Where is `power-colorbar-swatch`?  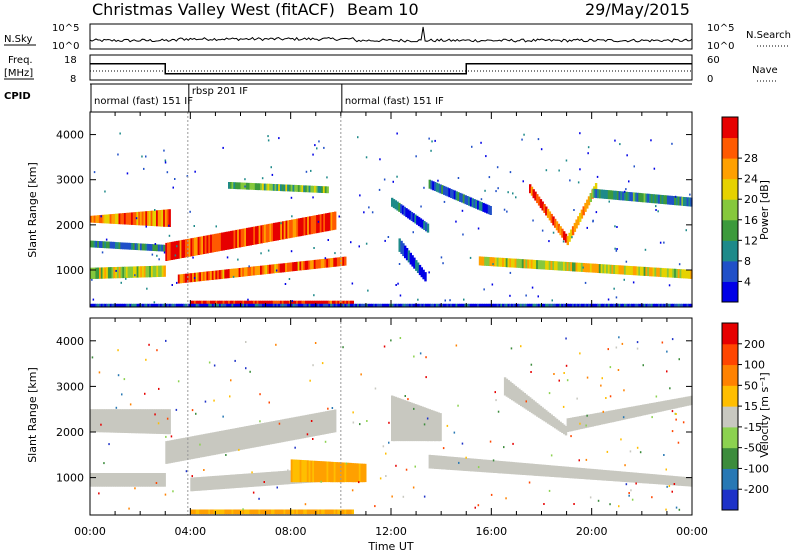
power-colorbar-swatch is located at coordinates (730, 148).